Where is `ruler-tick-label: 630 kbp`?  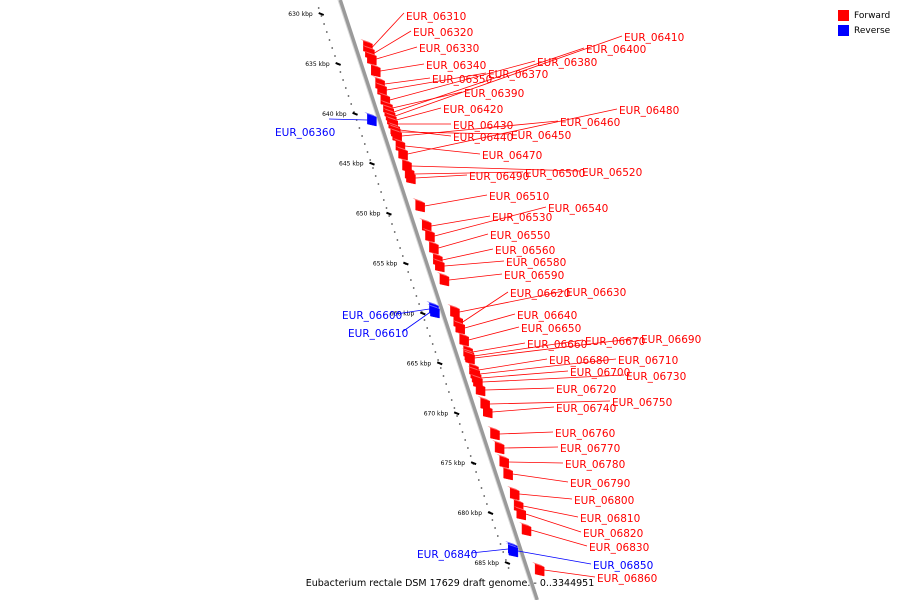 ruler-tick-label: 630 kbp is located at coordinates (300, 14).